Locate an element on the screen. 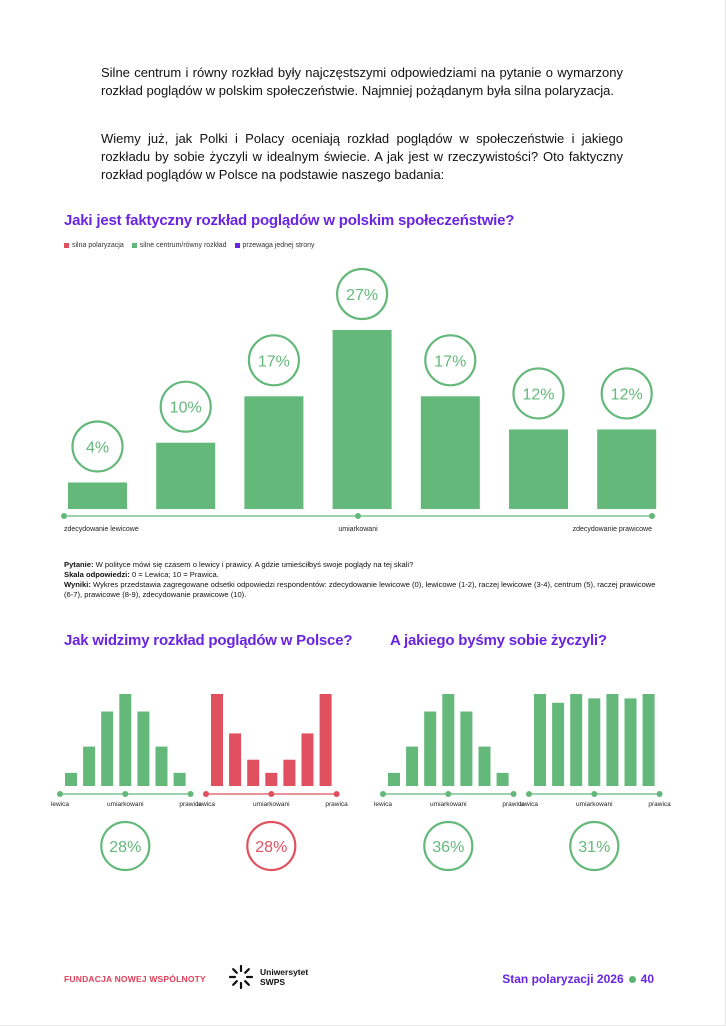  legend-item-polarization: silna polaryzacja is located at coordinates (94, 245).